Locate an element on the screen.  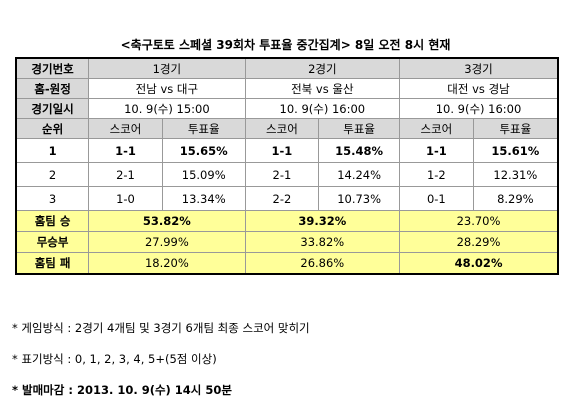
cell: 1-2 is located at coordinates (436, 174).